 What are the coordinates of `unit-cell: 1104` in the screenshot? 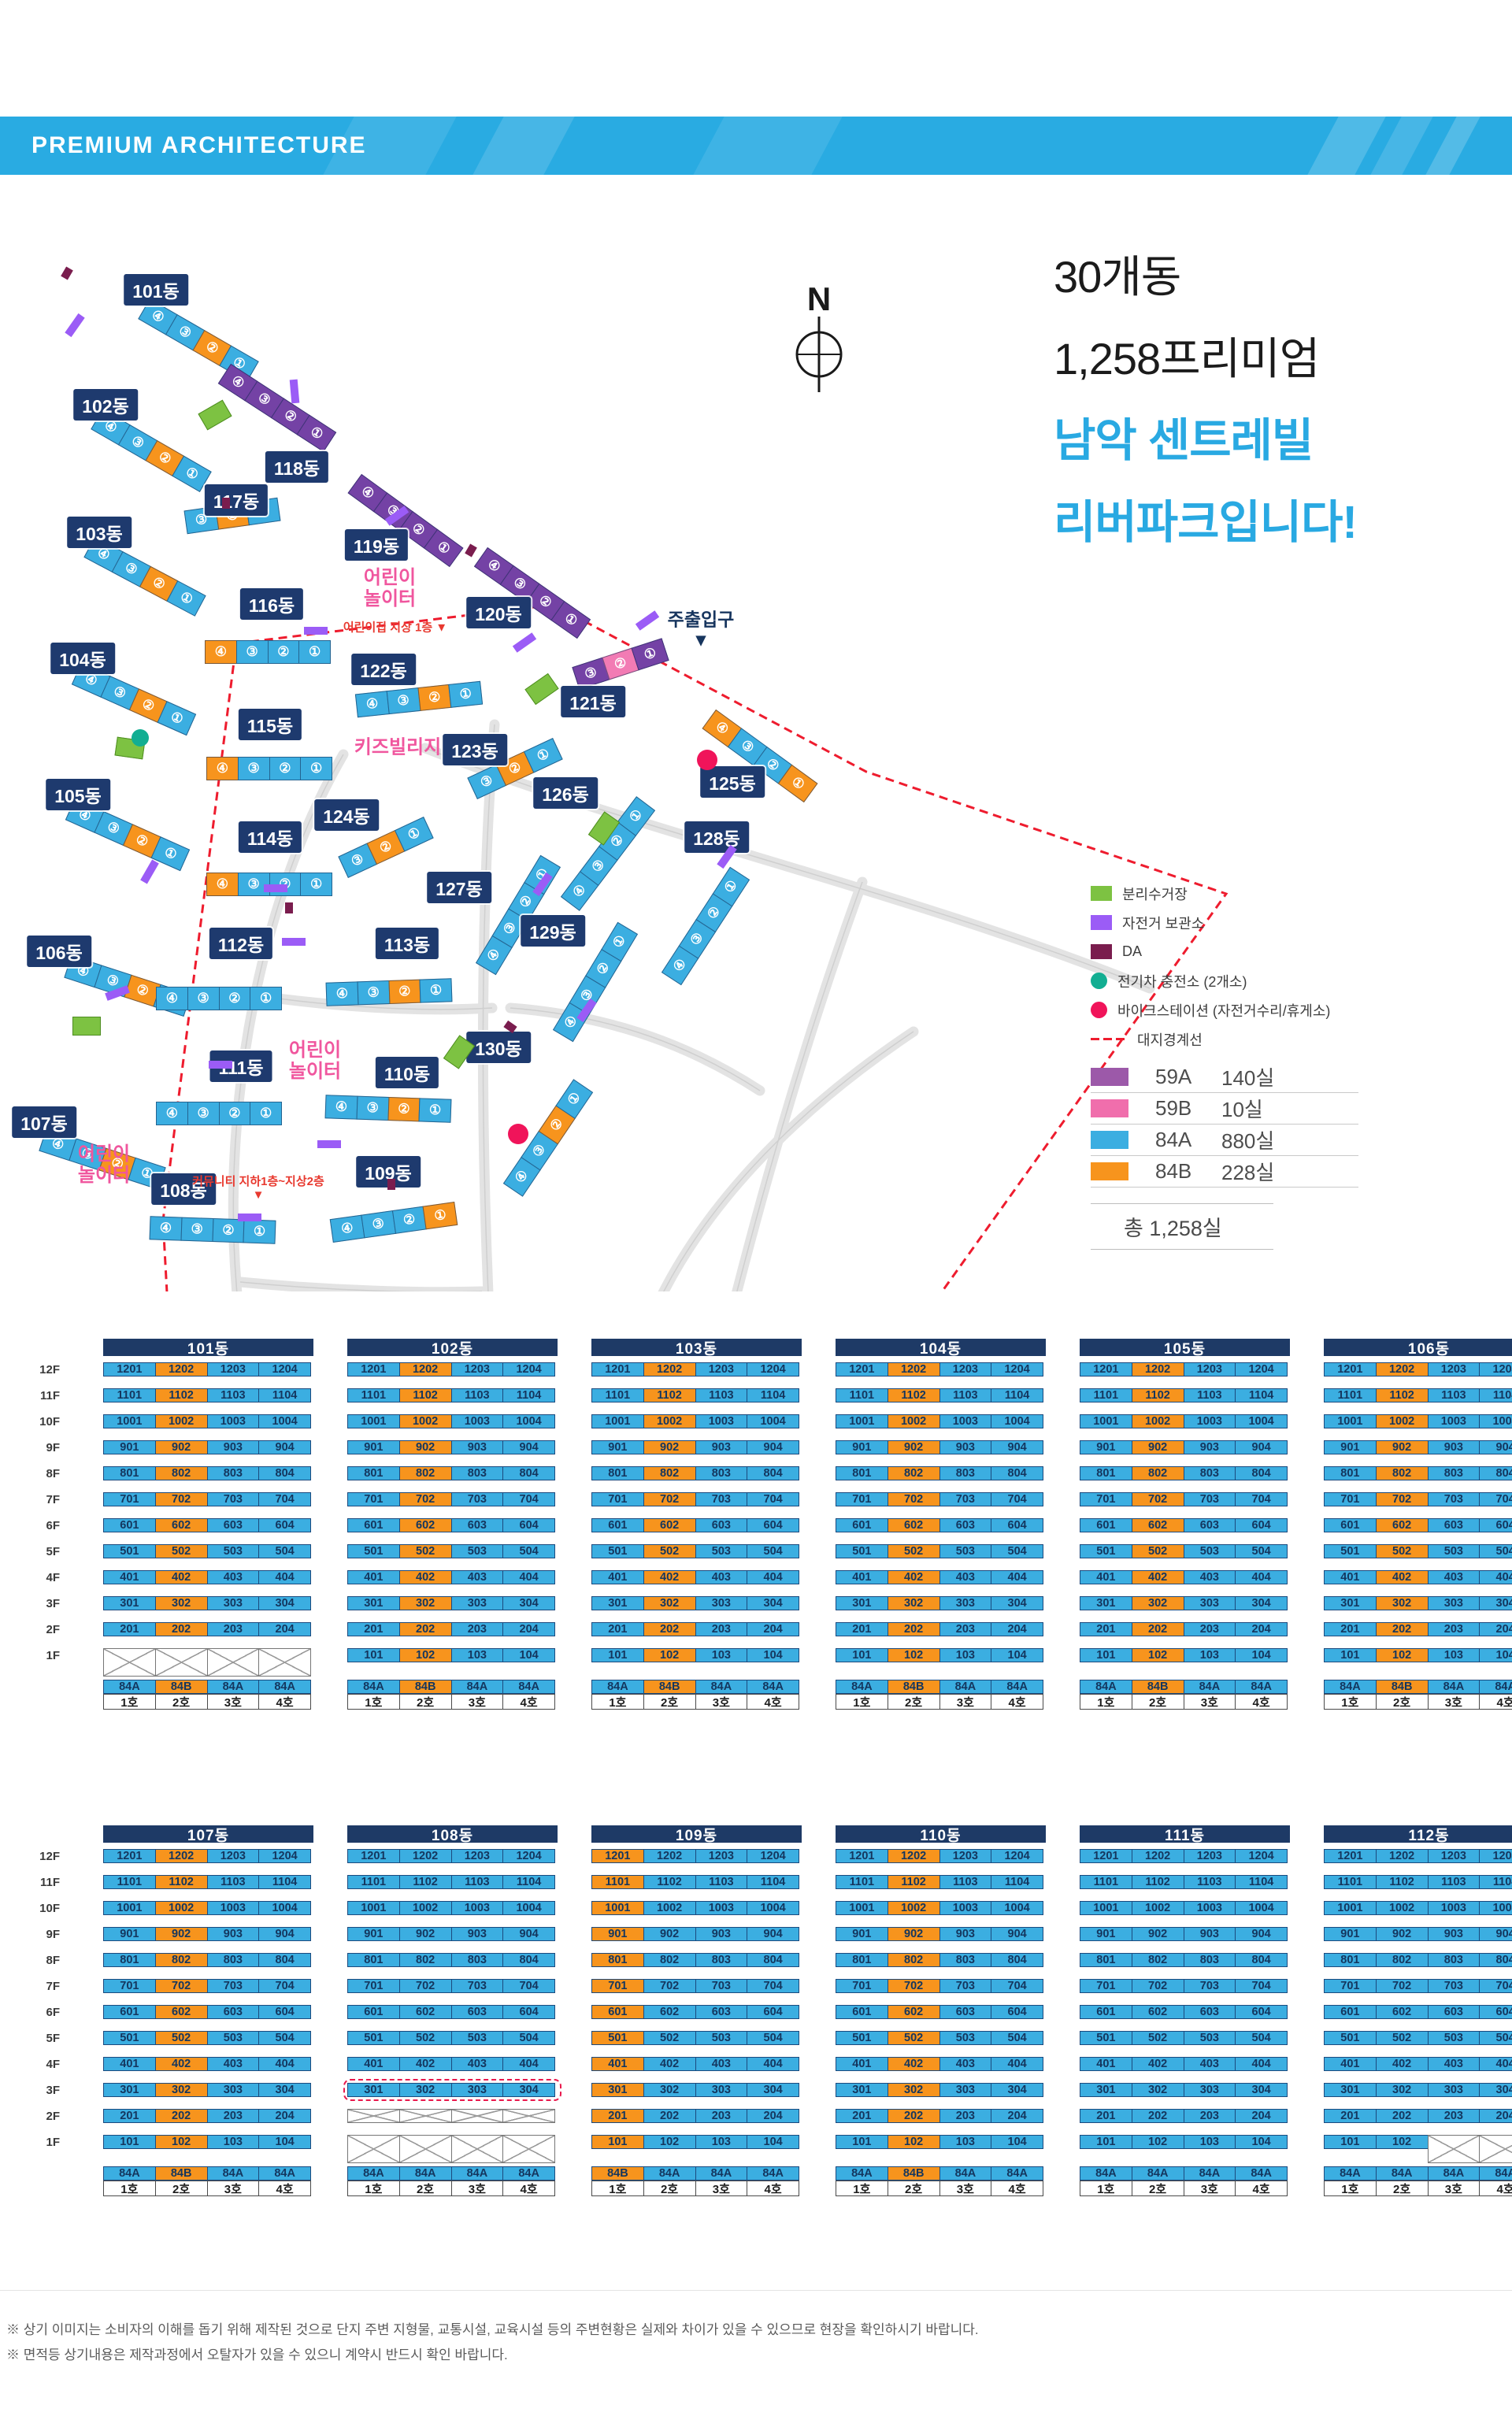 It's located at (1017, 1395).